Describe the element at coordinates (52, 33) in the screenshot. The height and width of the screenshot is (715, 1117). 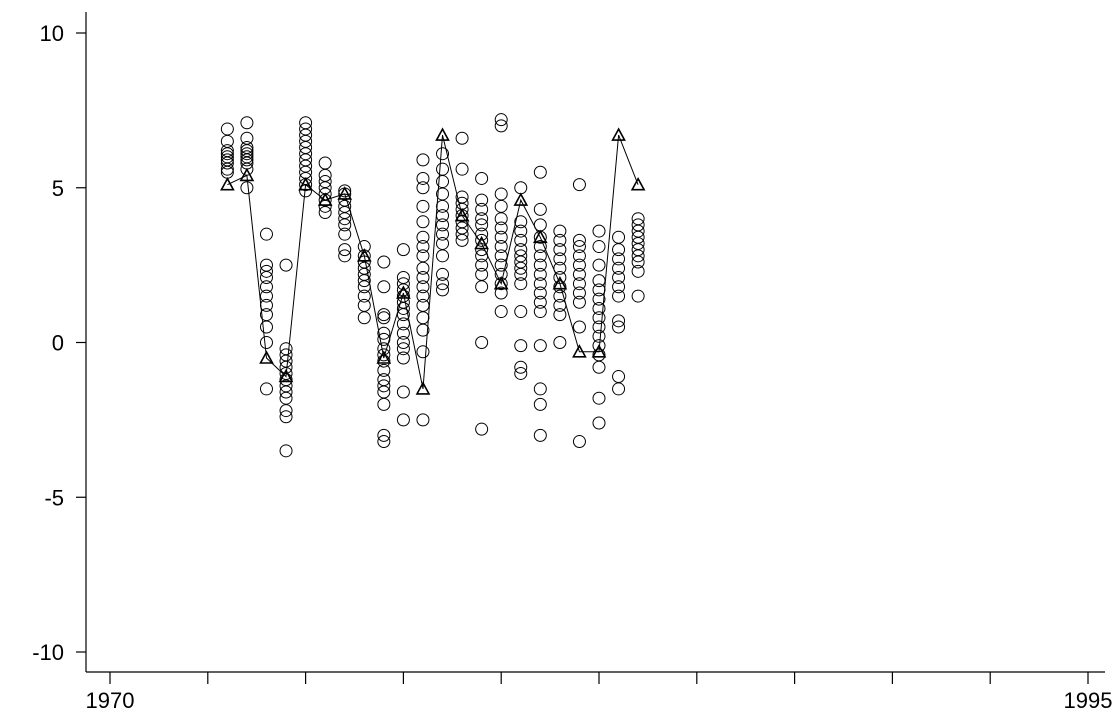
I see `y-tick-label: 10` at that location.